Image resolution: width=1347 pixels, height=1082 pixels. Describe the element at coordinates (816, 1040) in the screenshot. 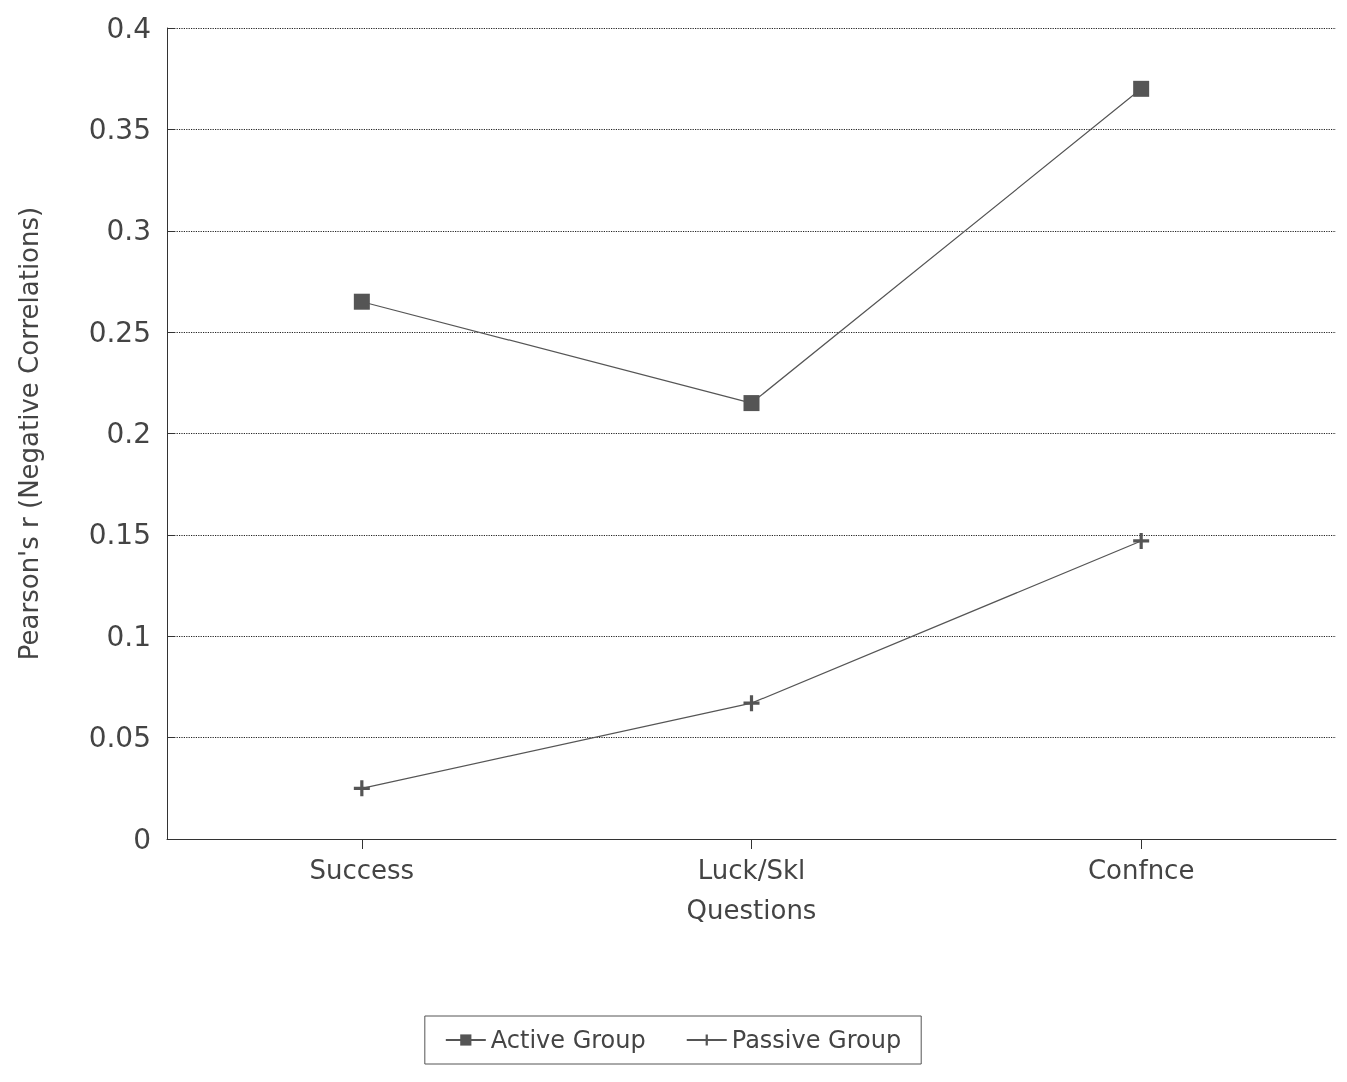

I see `legend-label: Passive Group` at that location.